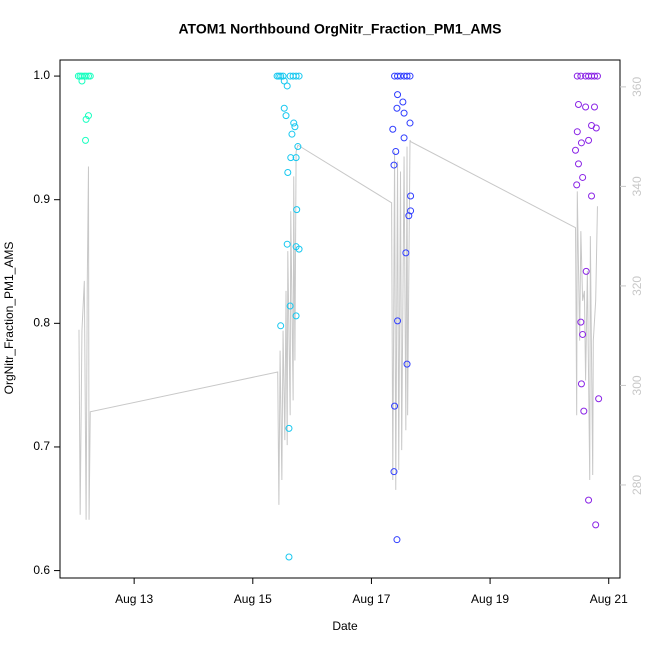 The image size is (650, 650). Describe the element at coordinates (345, 626) in the screenshot. I see `x-axis-title: Date` at that location.